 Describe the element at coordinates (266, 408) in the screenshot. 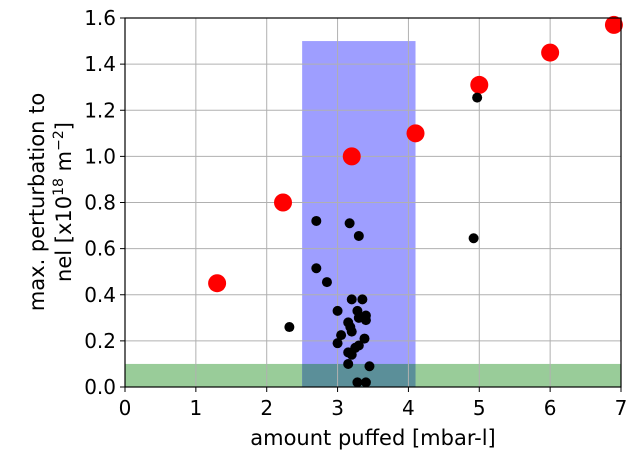

I see `x-tick-label: 2` at that location.